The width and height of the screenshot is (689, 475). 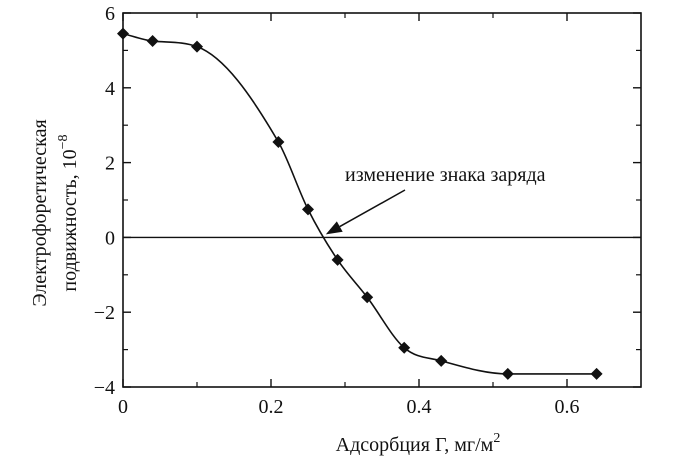 What do you see at coordinates (419, 407) in the screenshot?
I see `x-tick-label: 0.4` at bounding box center [419, 407].